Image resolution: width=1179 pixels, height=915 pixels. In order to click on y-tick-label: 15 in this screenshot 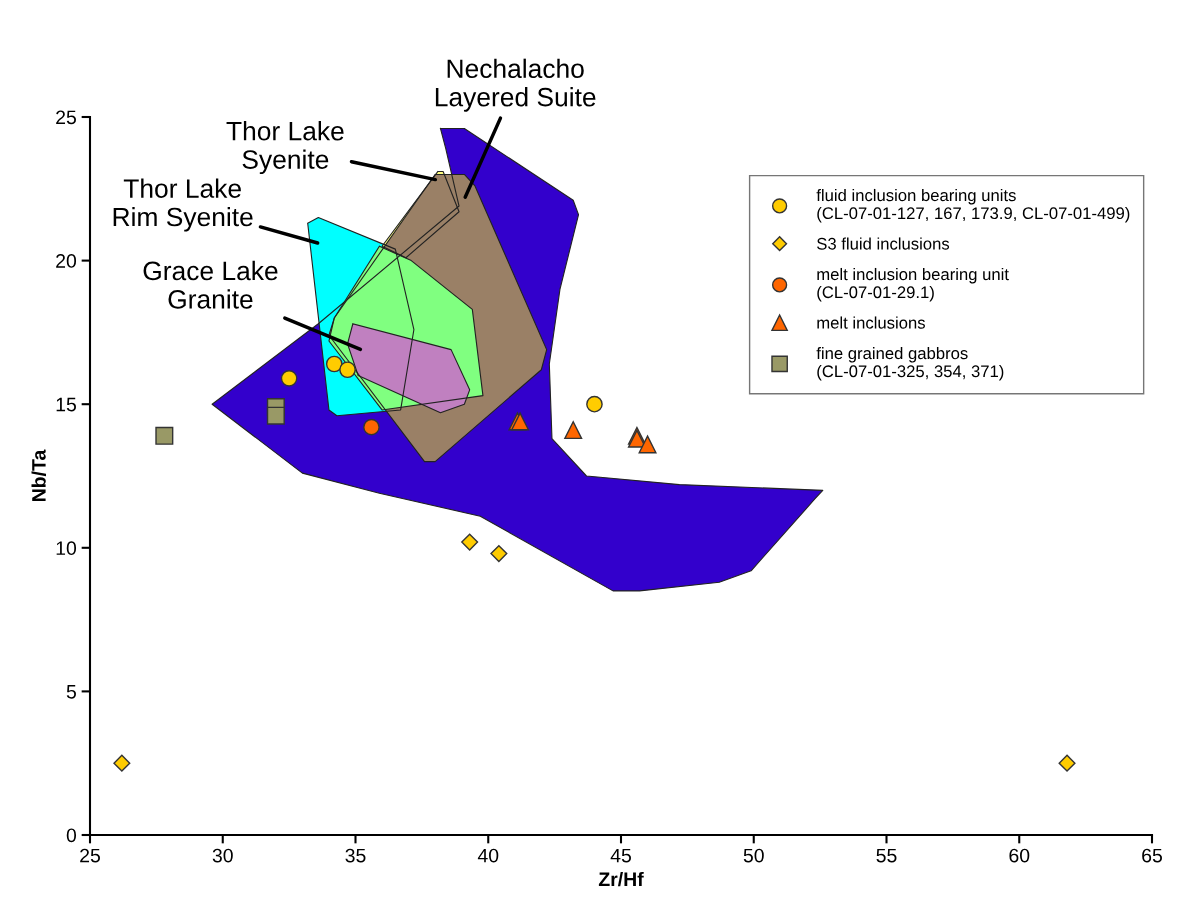, I will do `click(66, 404)`.